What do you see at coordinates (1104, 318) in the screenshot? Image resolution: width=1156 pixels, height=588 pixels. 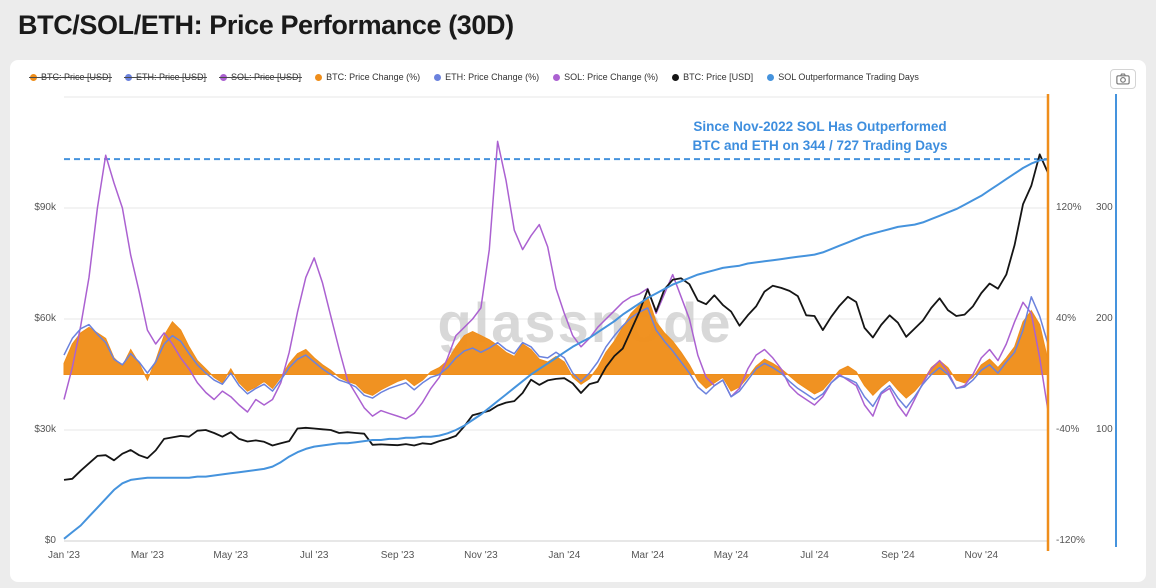 I see `y-tick-days: 200` at bounding box center [1104, 318].